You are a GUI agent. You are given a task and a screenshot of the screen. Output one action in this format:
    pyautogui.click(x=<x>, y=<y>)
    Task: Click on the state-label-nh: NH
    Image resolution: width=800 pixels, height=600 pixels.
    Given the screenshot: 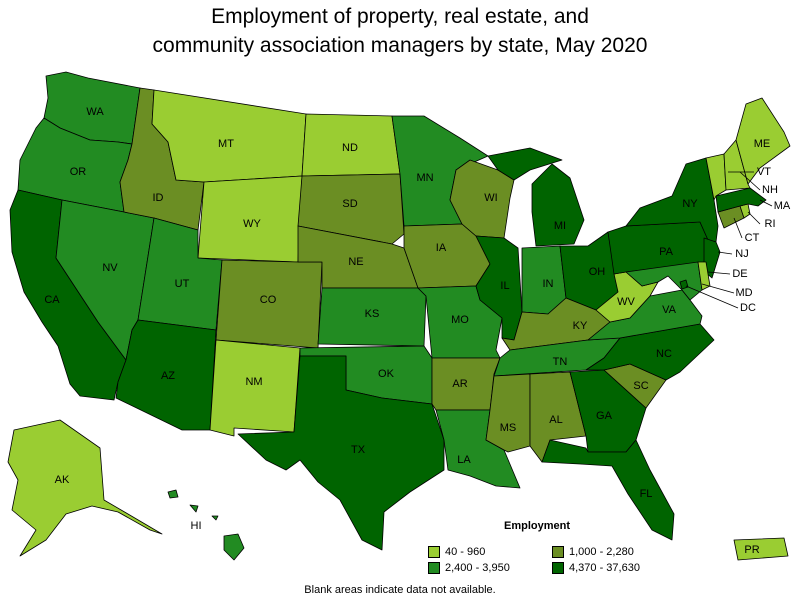 What is the action you would take?
    pyautogui.click(x=770, y=190)
    